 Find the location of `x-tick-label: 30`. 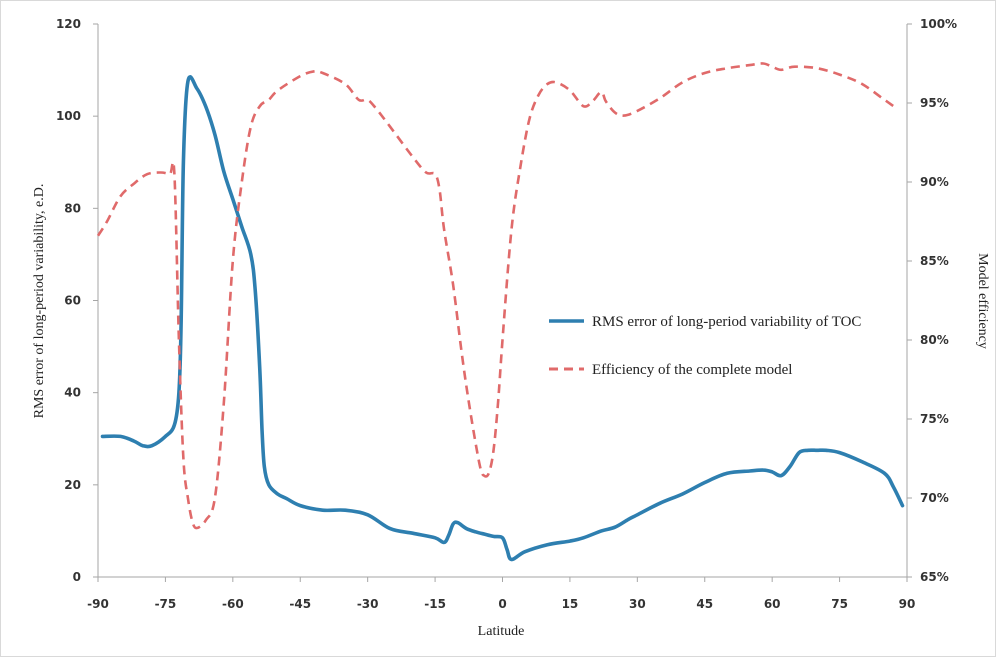

x-tick-label: 30 is located at coordinates (637, 604).